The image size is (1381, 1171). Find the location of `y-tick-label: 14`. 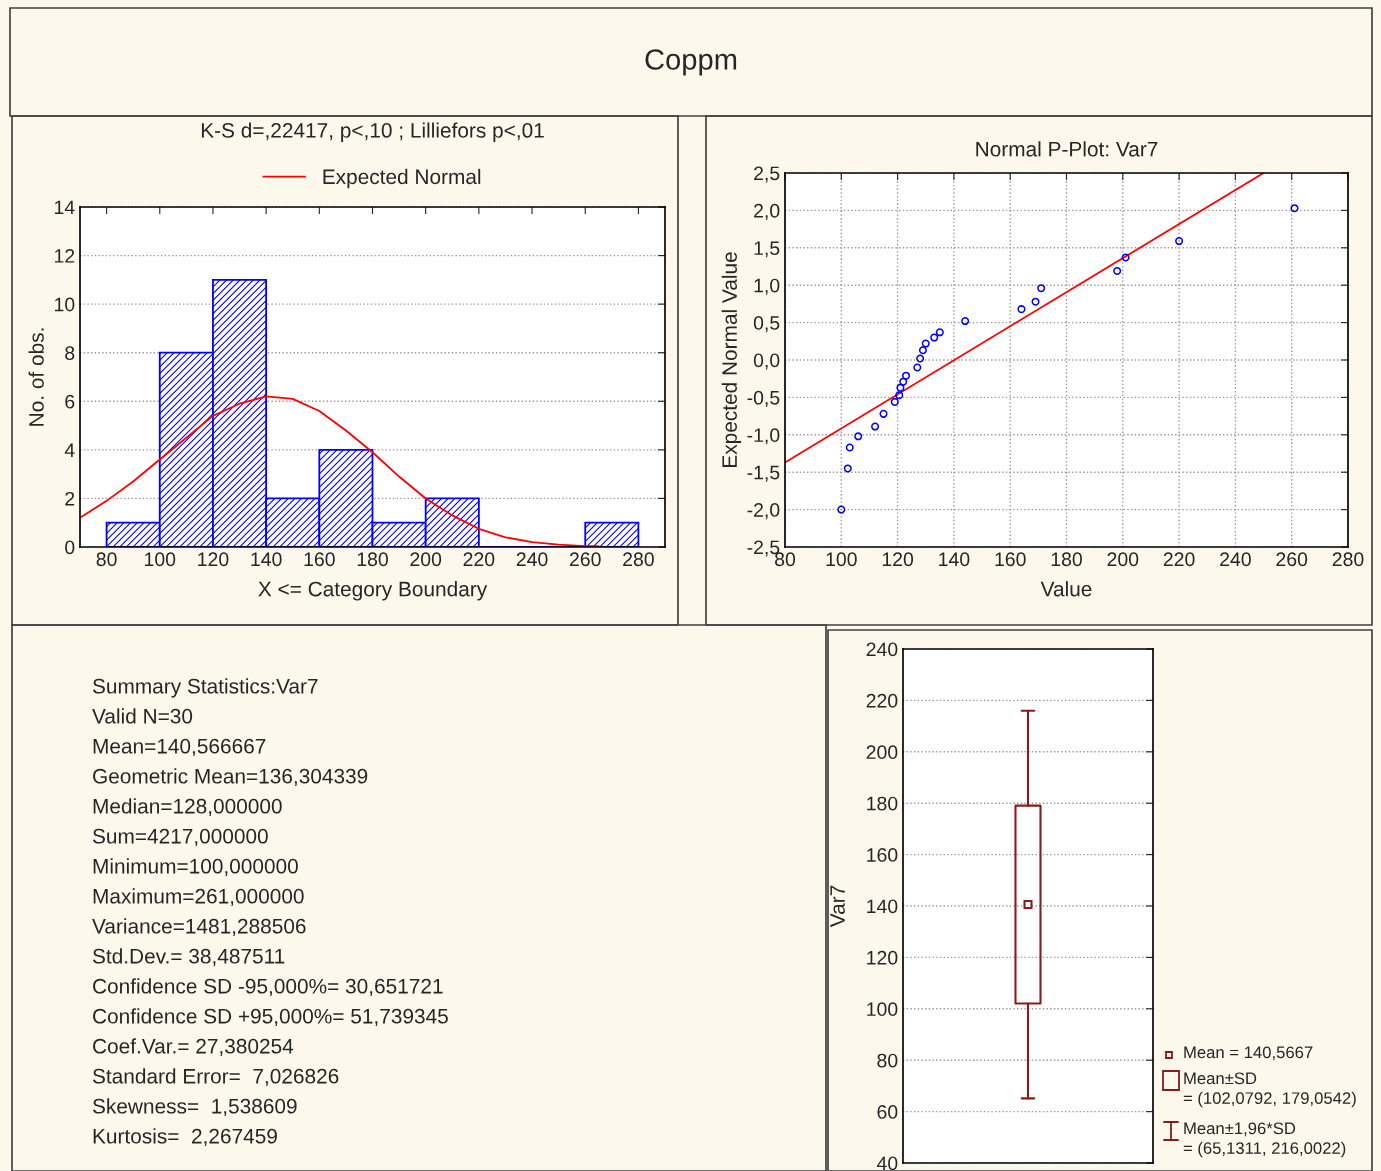

y-tick-label: 14 is located at coordinates (65, 207).